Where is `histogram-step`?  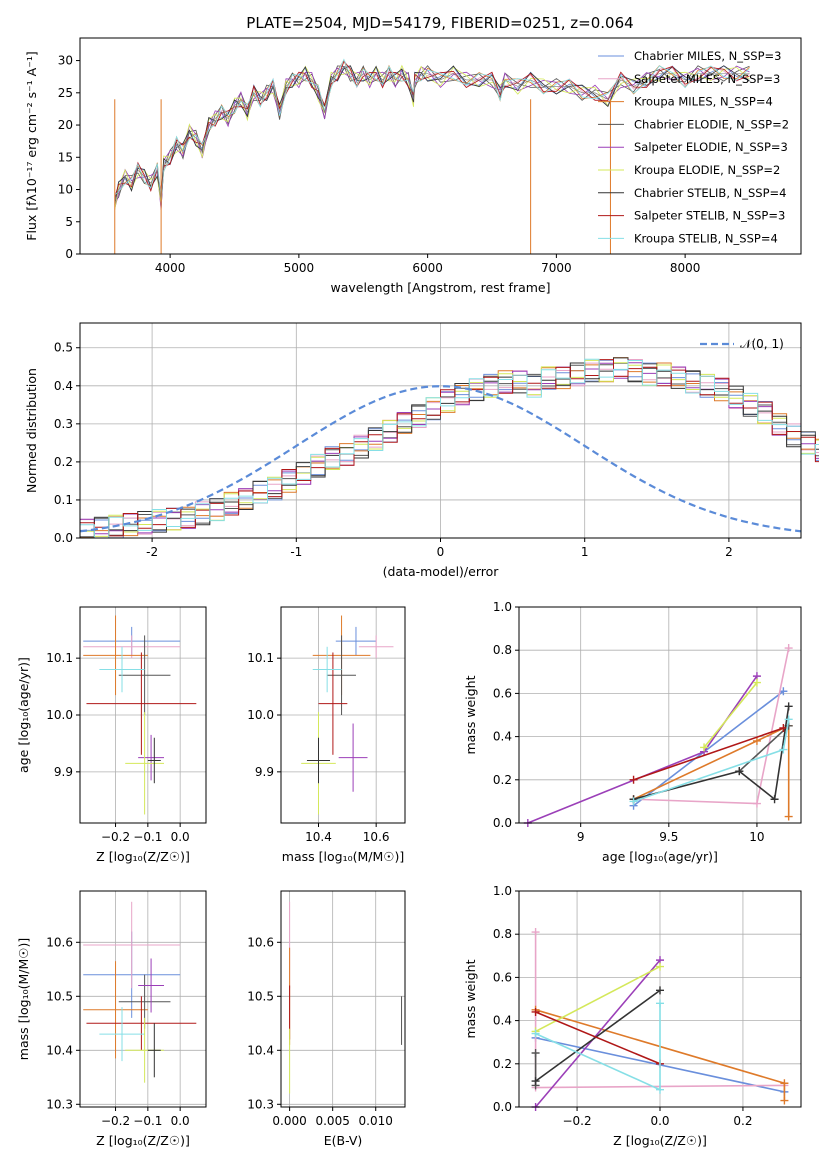 histogram-step is located at coordinates (449, 447).